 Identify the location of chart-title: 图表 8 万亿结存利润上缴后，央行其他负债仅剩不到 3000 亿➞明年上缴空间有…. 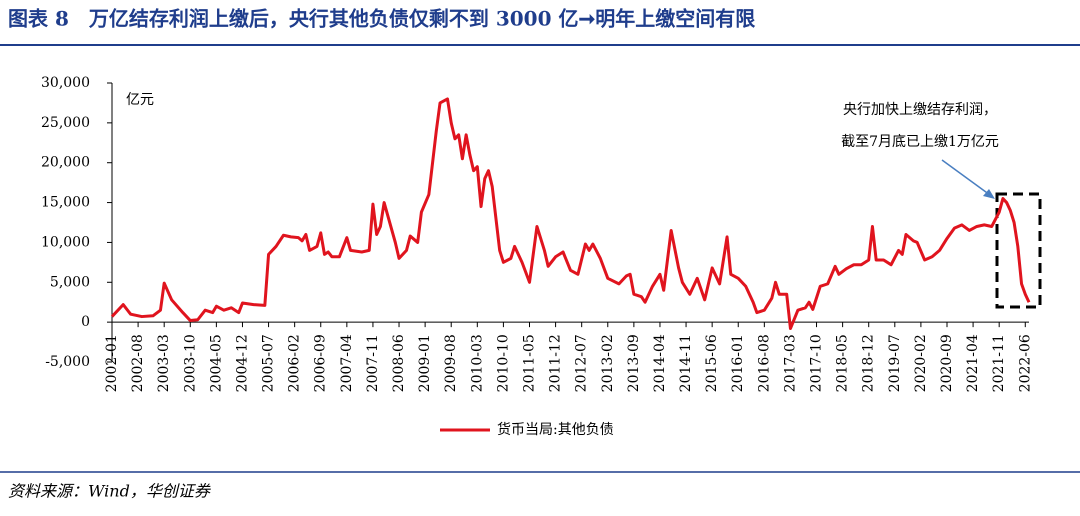
(381, 19).